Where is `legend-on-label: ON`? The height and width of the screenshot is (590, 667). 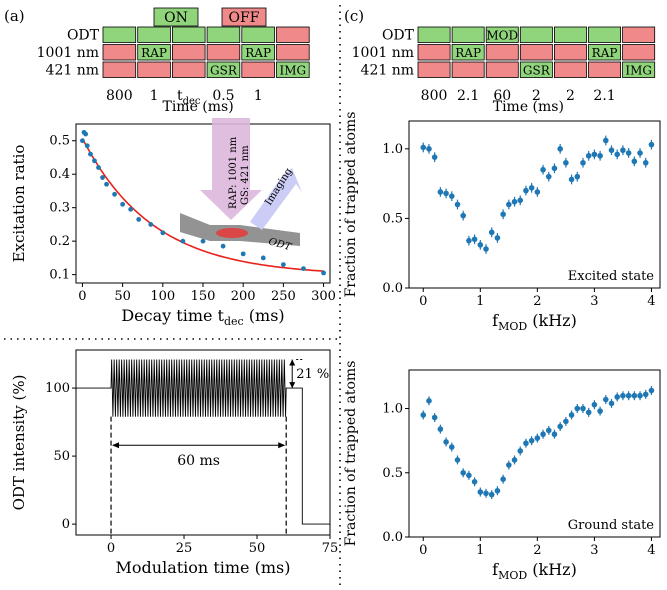
legend-on-label: ON is located at coordinates (176, 18).